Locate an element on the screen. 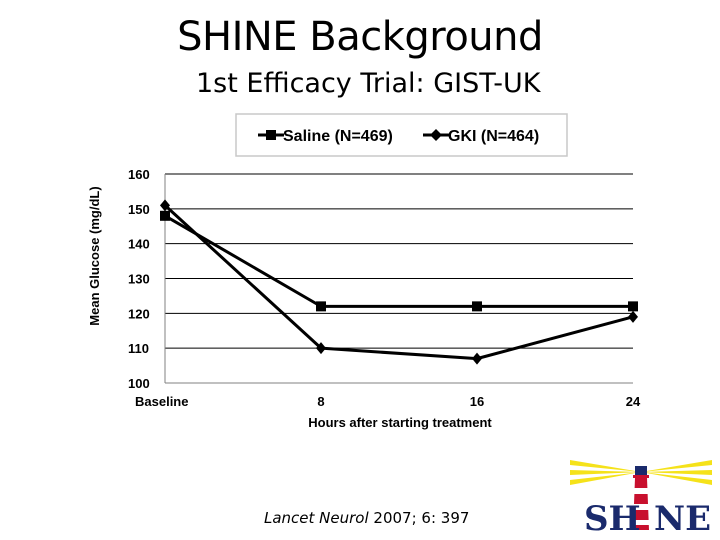 The image size is (720, 540). y-tick-label-110: 110 is located at coordinates (138, 348).